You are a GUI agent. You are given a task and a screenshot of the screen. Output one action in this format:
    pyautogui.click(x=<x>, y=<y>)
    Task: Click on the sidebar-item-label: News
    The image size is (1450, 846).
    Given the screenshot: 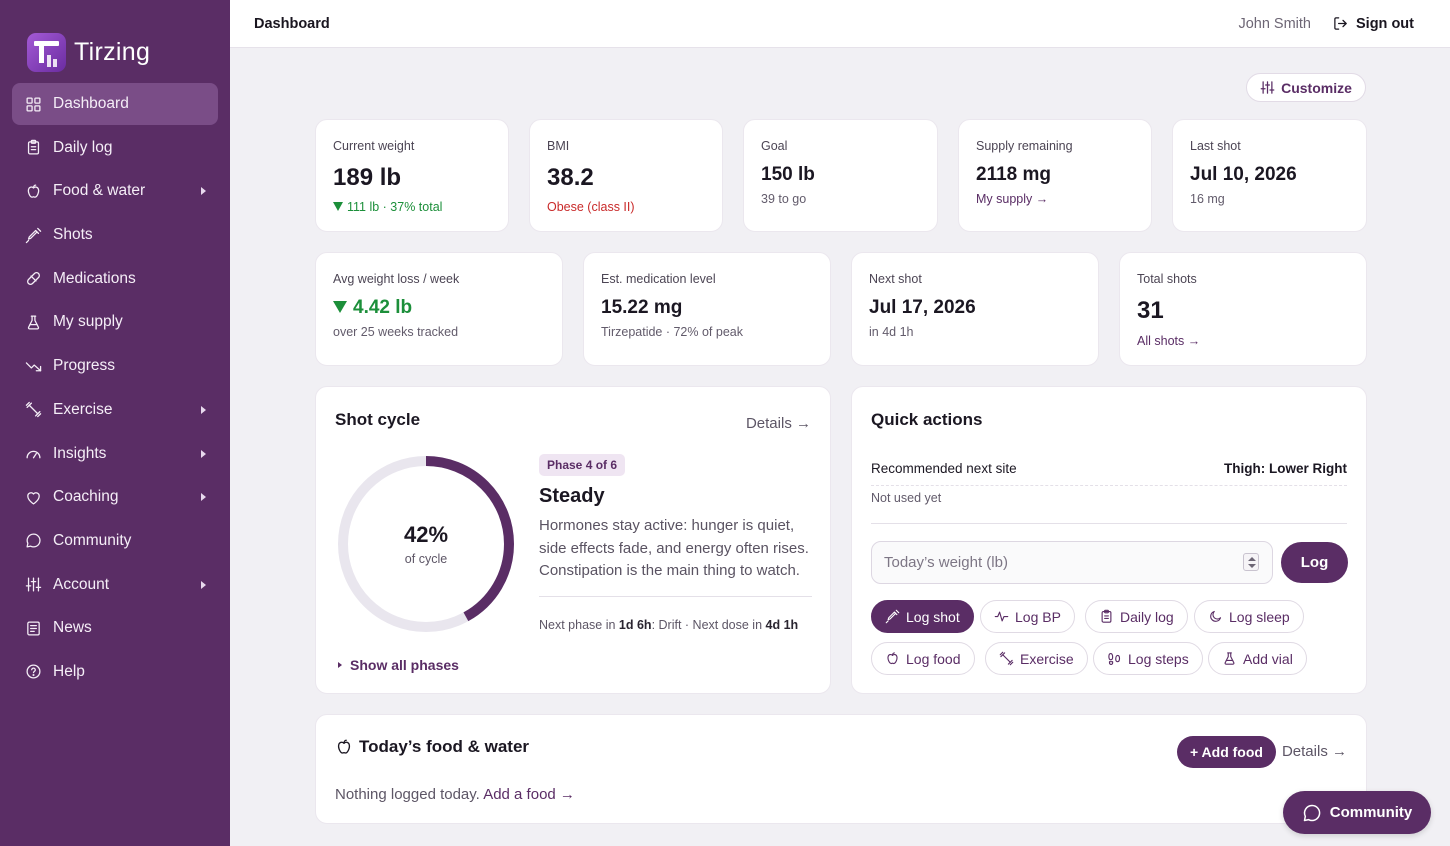 What is the action you would take?
    pyautogui.click(x=72, y=628)
    